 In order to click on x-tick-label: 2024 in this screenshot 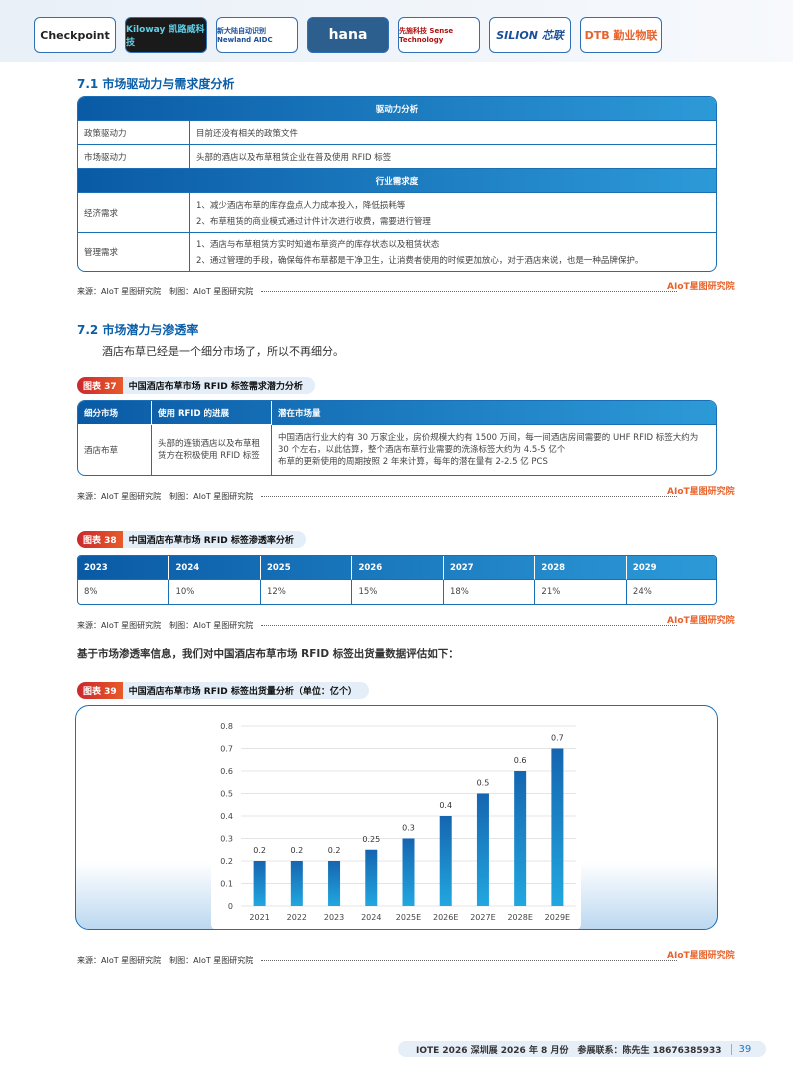, I will do `click(371, 917)`.